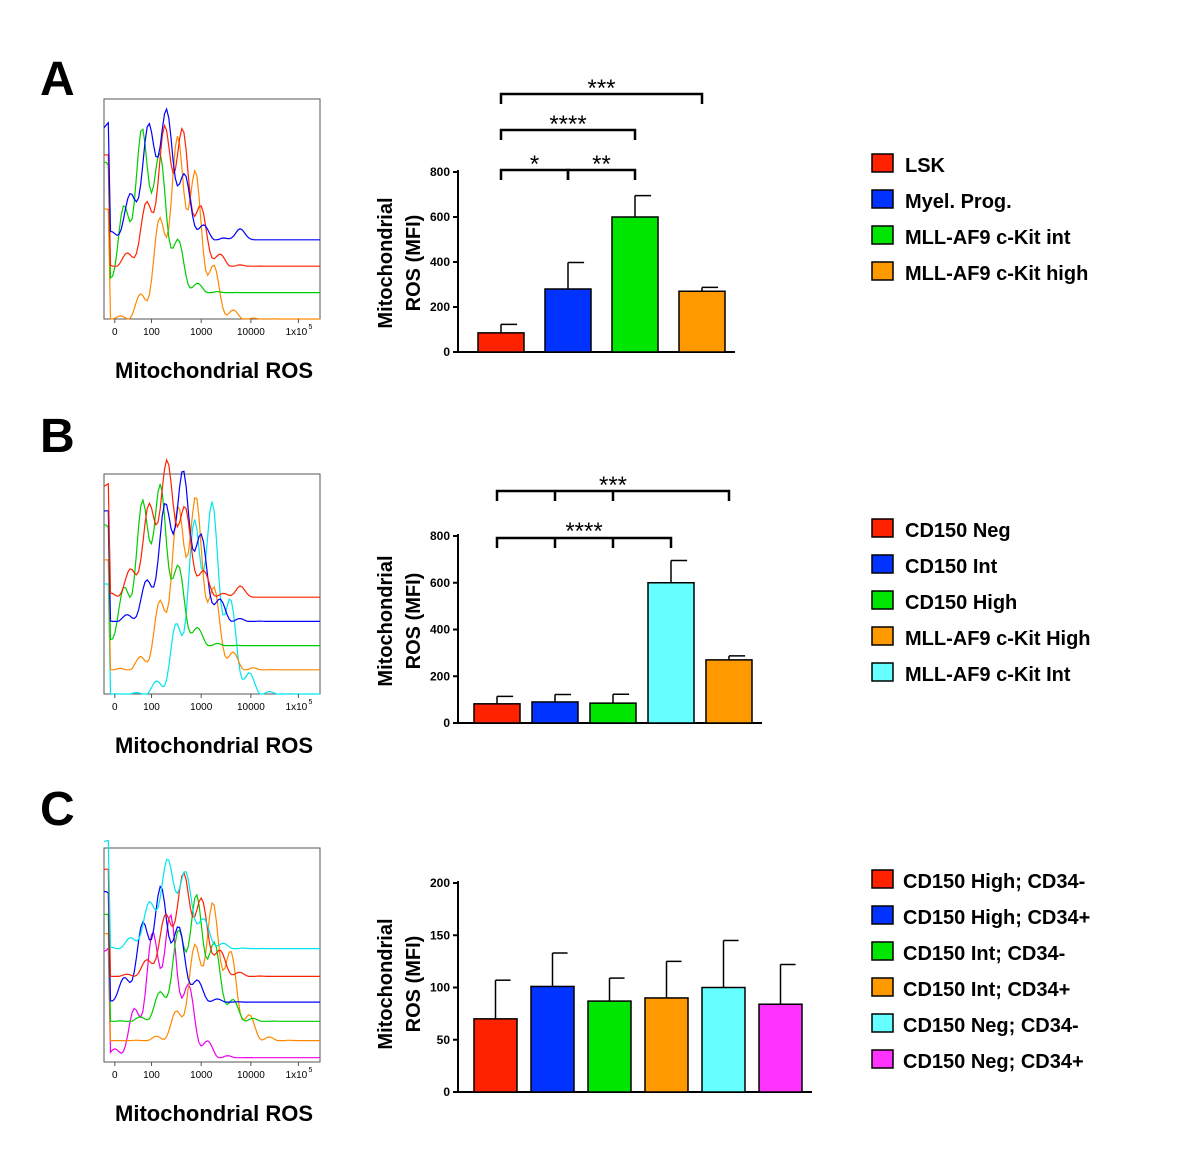 Image resolution: width=1200 pixels, height=1162 pixels. What do you see at coordinates (386, 620) in the screenshot?
I see `bar-ylabel: Mitochondrial` at bounding box center [386, 620].